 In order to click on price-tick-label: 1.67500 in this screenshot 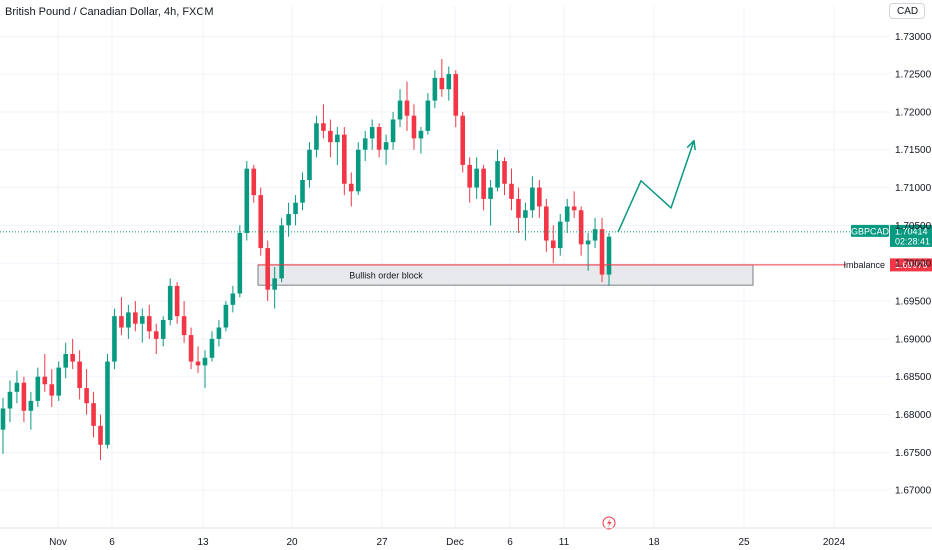, I will do `click(913, 453)`.